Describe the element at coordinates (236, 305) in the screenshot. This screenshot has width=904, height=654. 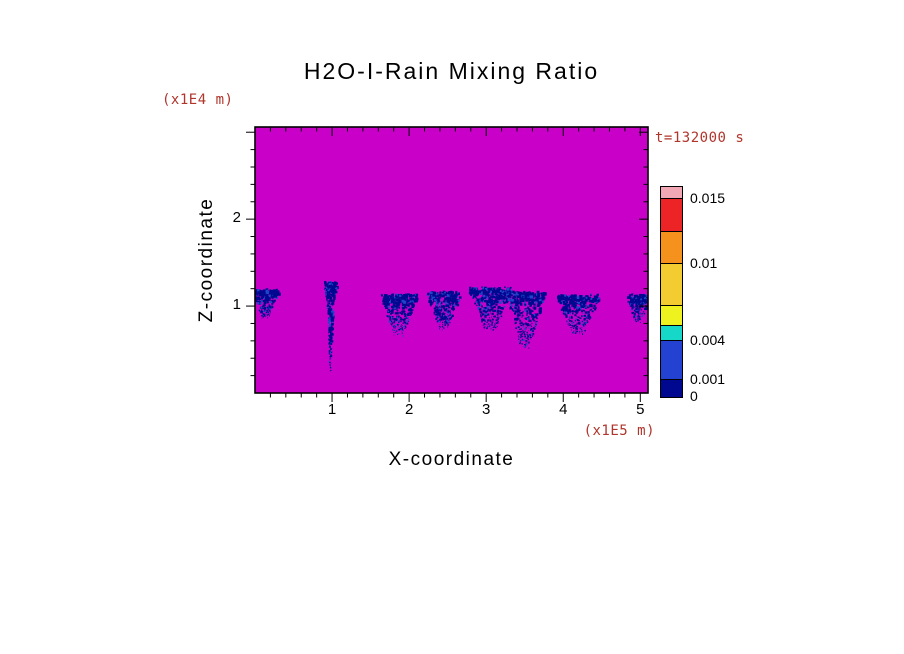
I see `z-tick-label: 1` at that location.